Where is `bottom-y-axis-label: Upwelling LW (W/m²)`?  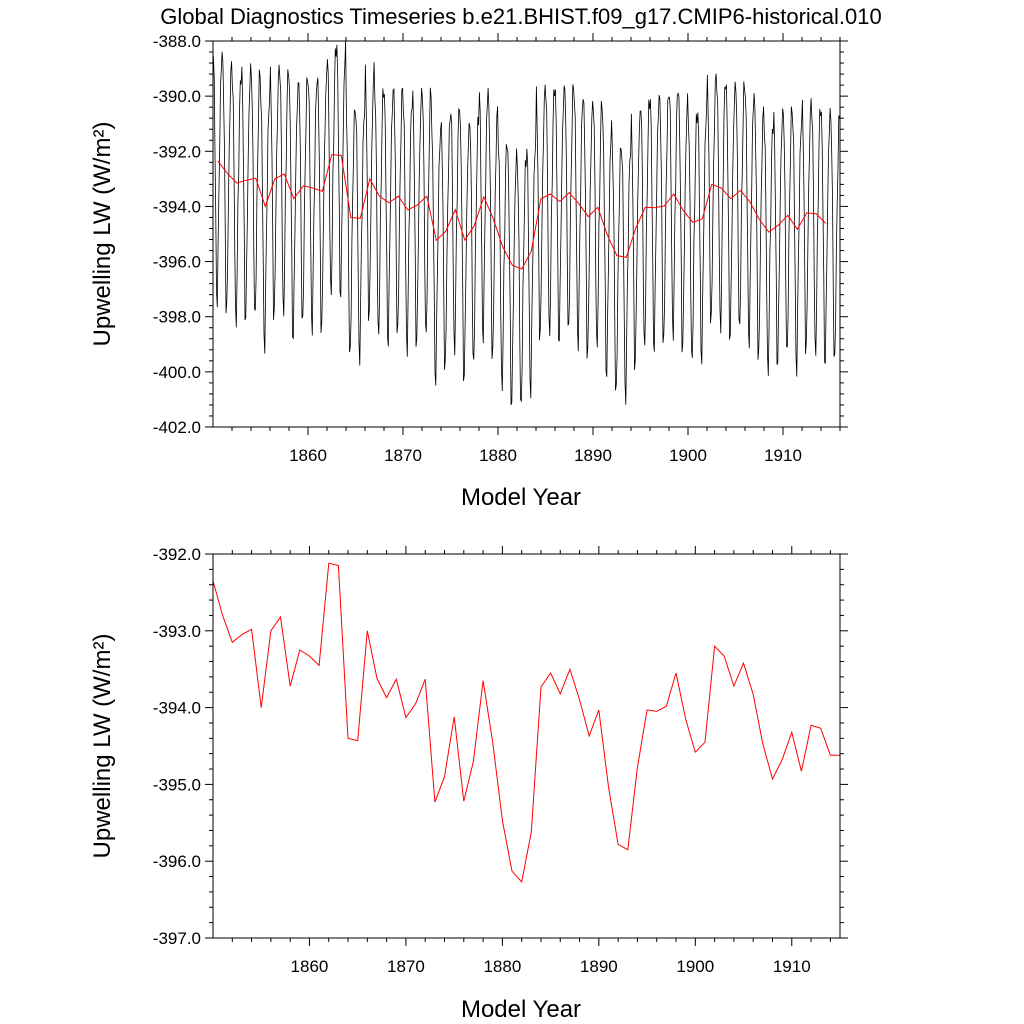
bottom-y-axis-label: Upwelling LW (W/m²) is located at coordinates (102, 746).